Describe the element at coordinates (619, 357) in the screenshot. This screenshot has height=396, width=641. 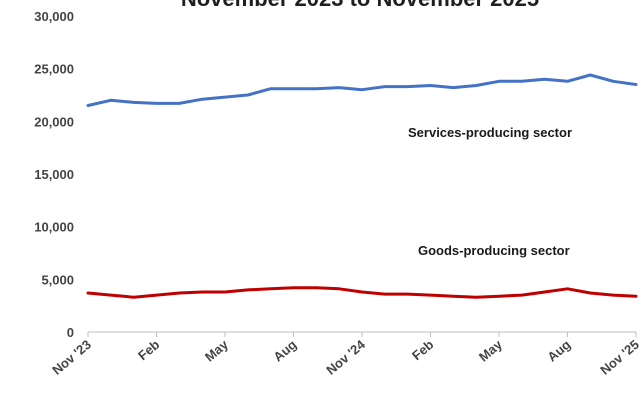
I see `x-tick-label: Nov '25` at that location.